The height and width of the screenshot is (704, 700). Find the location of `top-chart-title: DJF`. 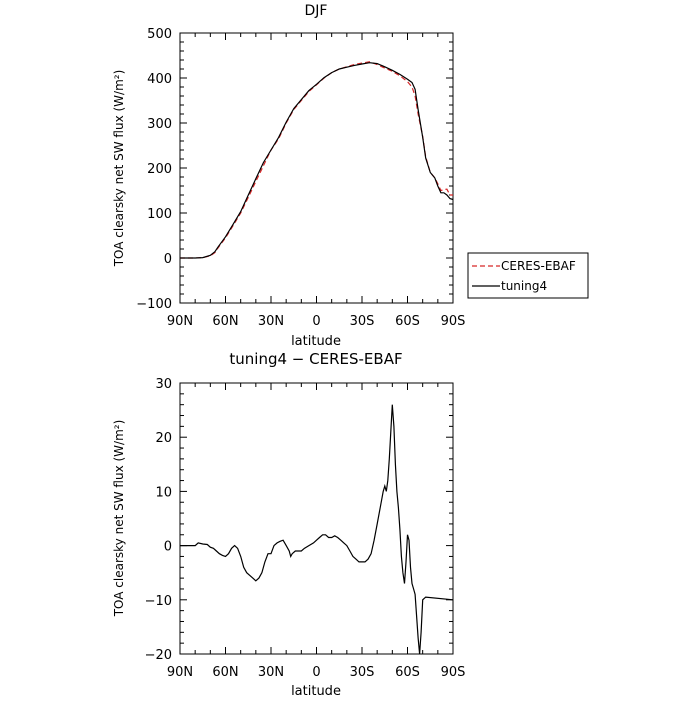

top-chart-title: DJF is located at coordinates (316, 11).